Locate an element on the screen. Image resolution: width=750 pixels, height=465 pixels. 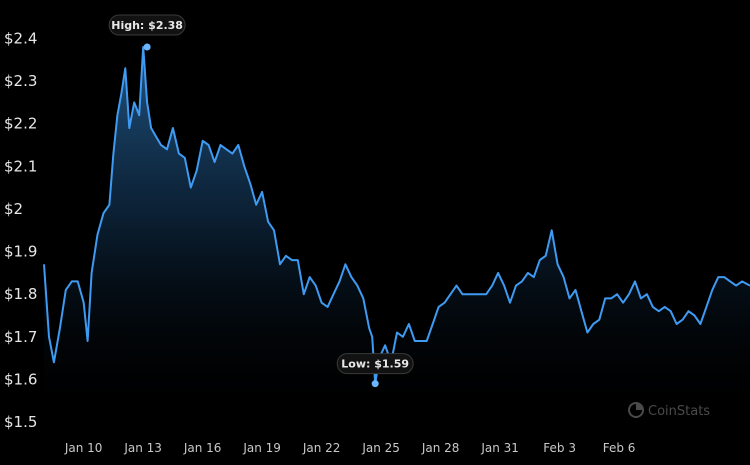
high-marker: High: $2.38 is located at coordinates (147, 32).